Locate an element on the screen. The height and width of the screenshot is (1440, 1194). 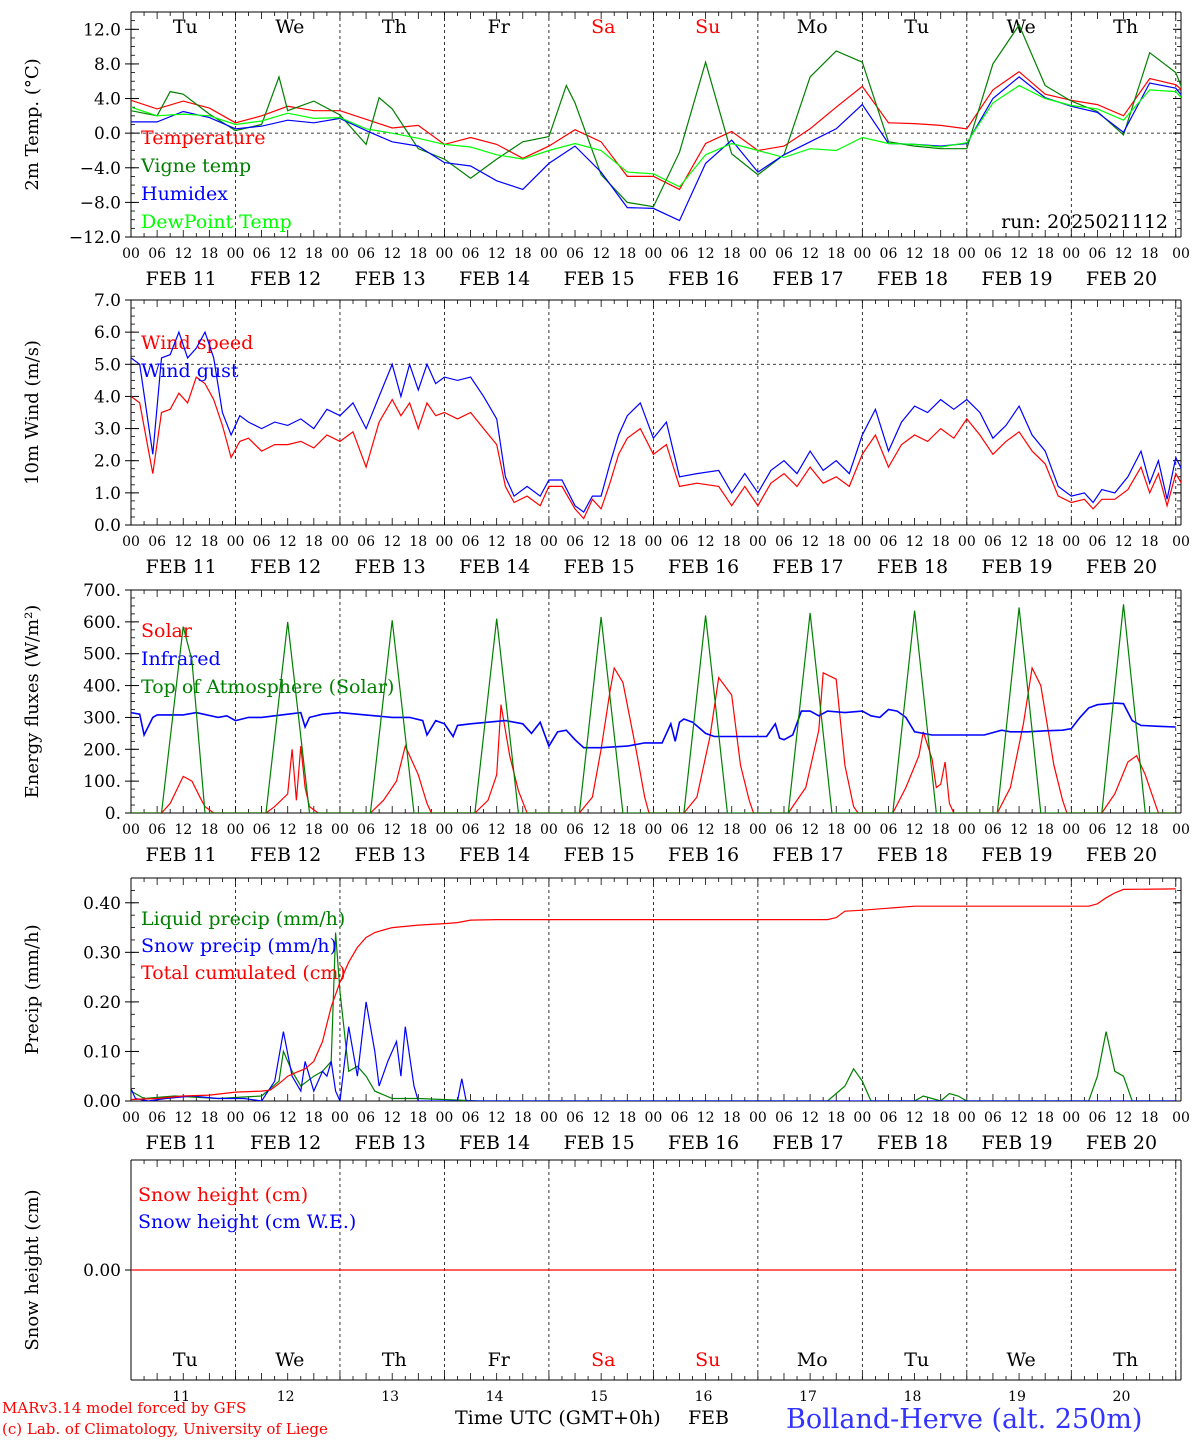
weekday-label: Th is located at coordinates (394, 27).